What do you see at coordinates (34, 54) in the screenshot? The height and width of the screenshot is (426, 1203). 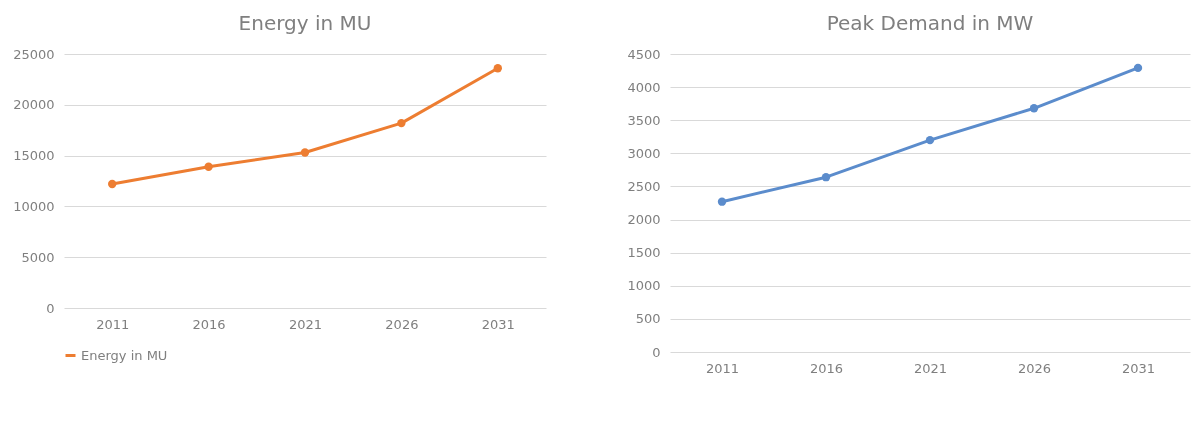 I see `y-tick-label: 25000` at bounding box center [34, 54].